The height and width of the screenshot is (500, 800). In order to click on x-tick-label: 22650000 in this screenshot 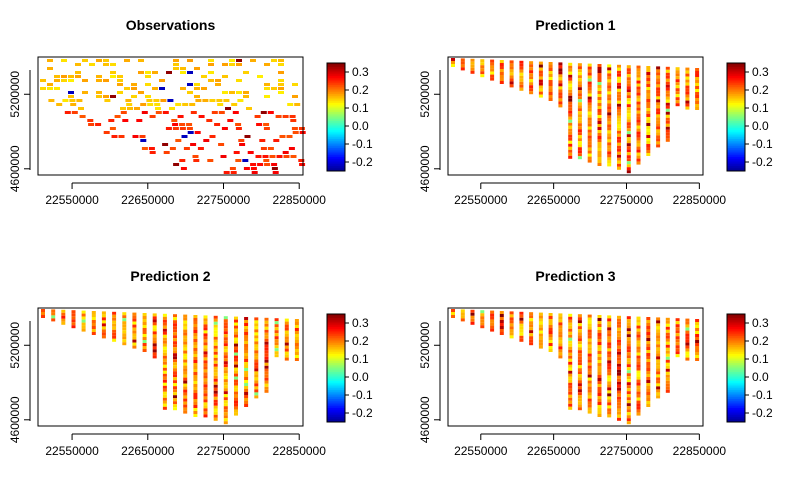, I will do `click(148, 451)`.